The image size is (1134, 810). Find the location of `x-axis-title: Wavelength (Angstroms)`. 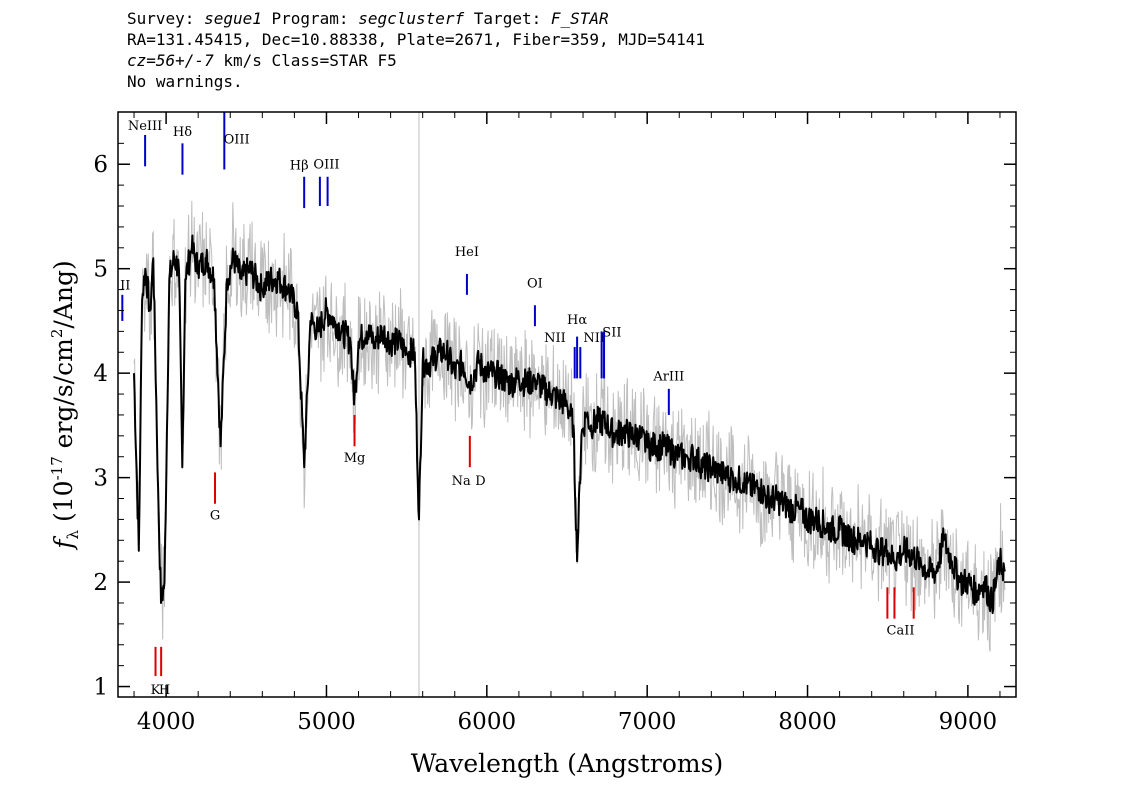

x-axis-title: Wavelength (Angstroms) is located at coordinates (567, 763).